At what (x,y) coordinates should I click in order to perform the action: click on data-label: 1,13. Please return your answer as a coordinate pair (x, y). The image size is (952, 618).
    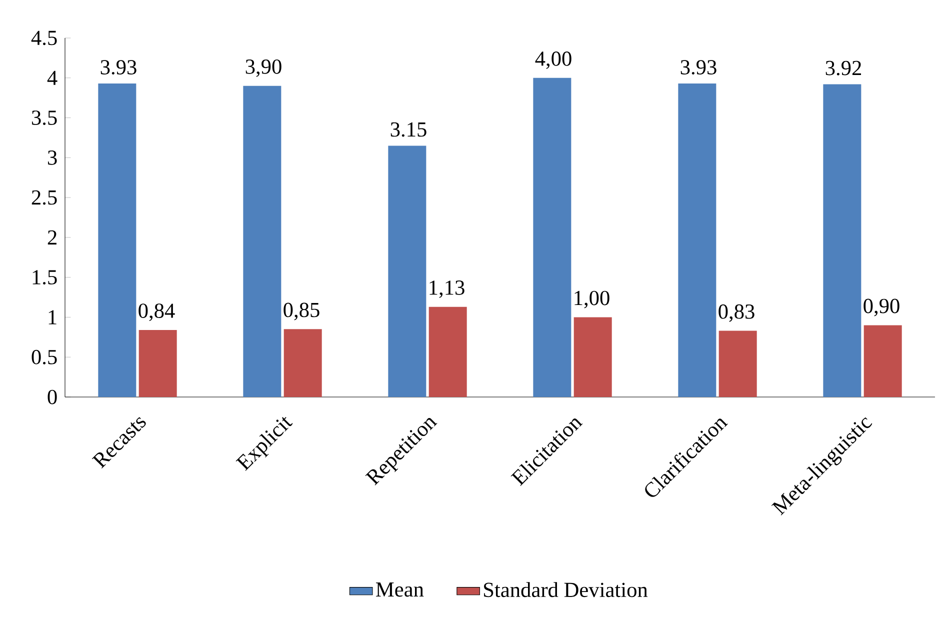
    Looking at the image, I should click on (447, 289).